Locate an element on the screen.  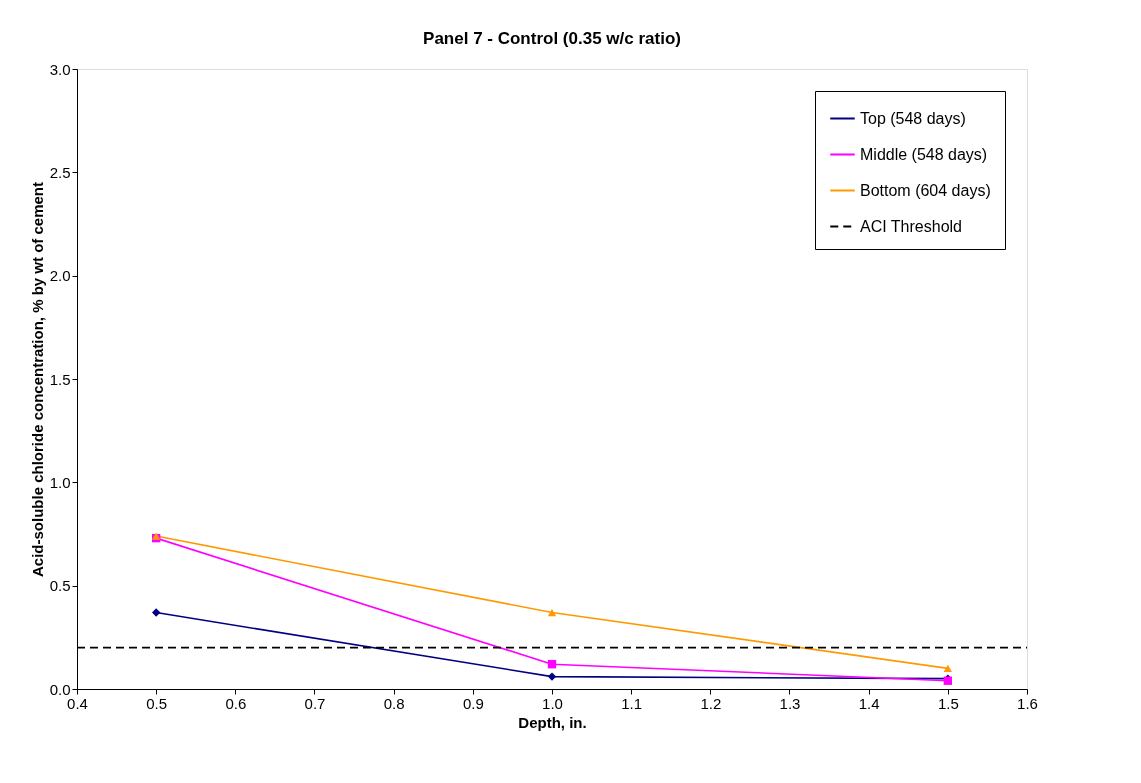
y-tick-label: 3.0 is located at coordinates (60, 69).